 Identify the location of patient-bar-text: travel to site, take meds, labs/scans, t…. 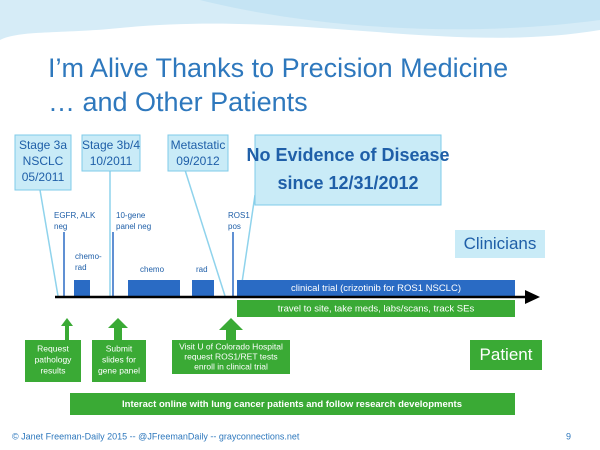
(376, 309).